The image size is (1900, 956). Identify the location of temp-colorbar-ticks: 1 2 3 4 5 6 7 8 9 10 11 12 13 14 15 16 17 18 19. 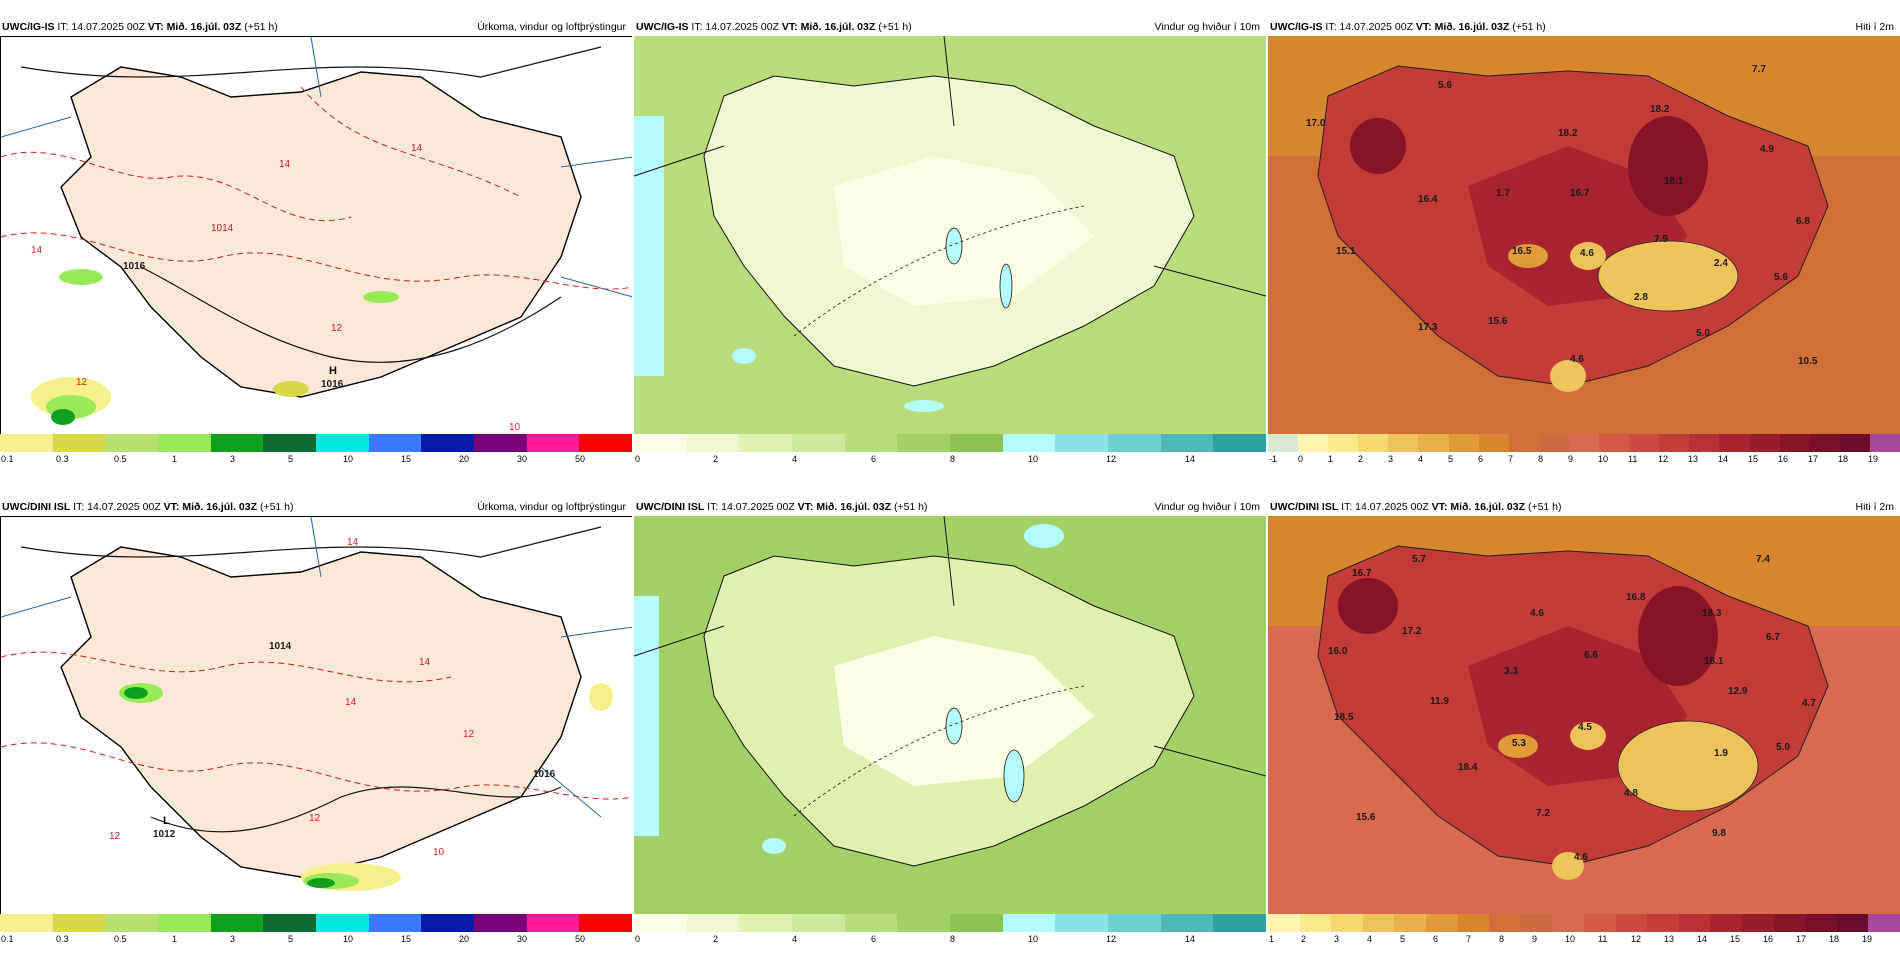
(1571, 939).